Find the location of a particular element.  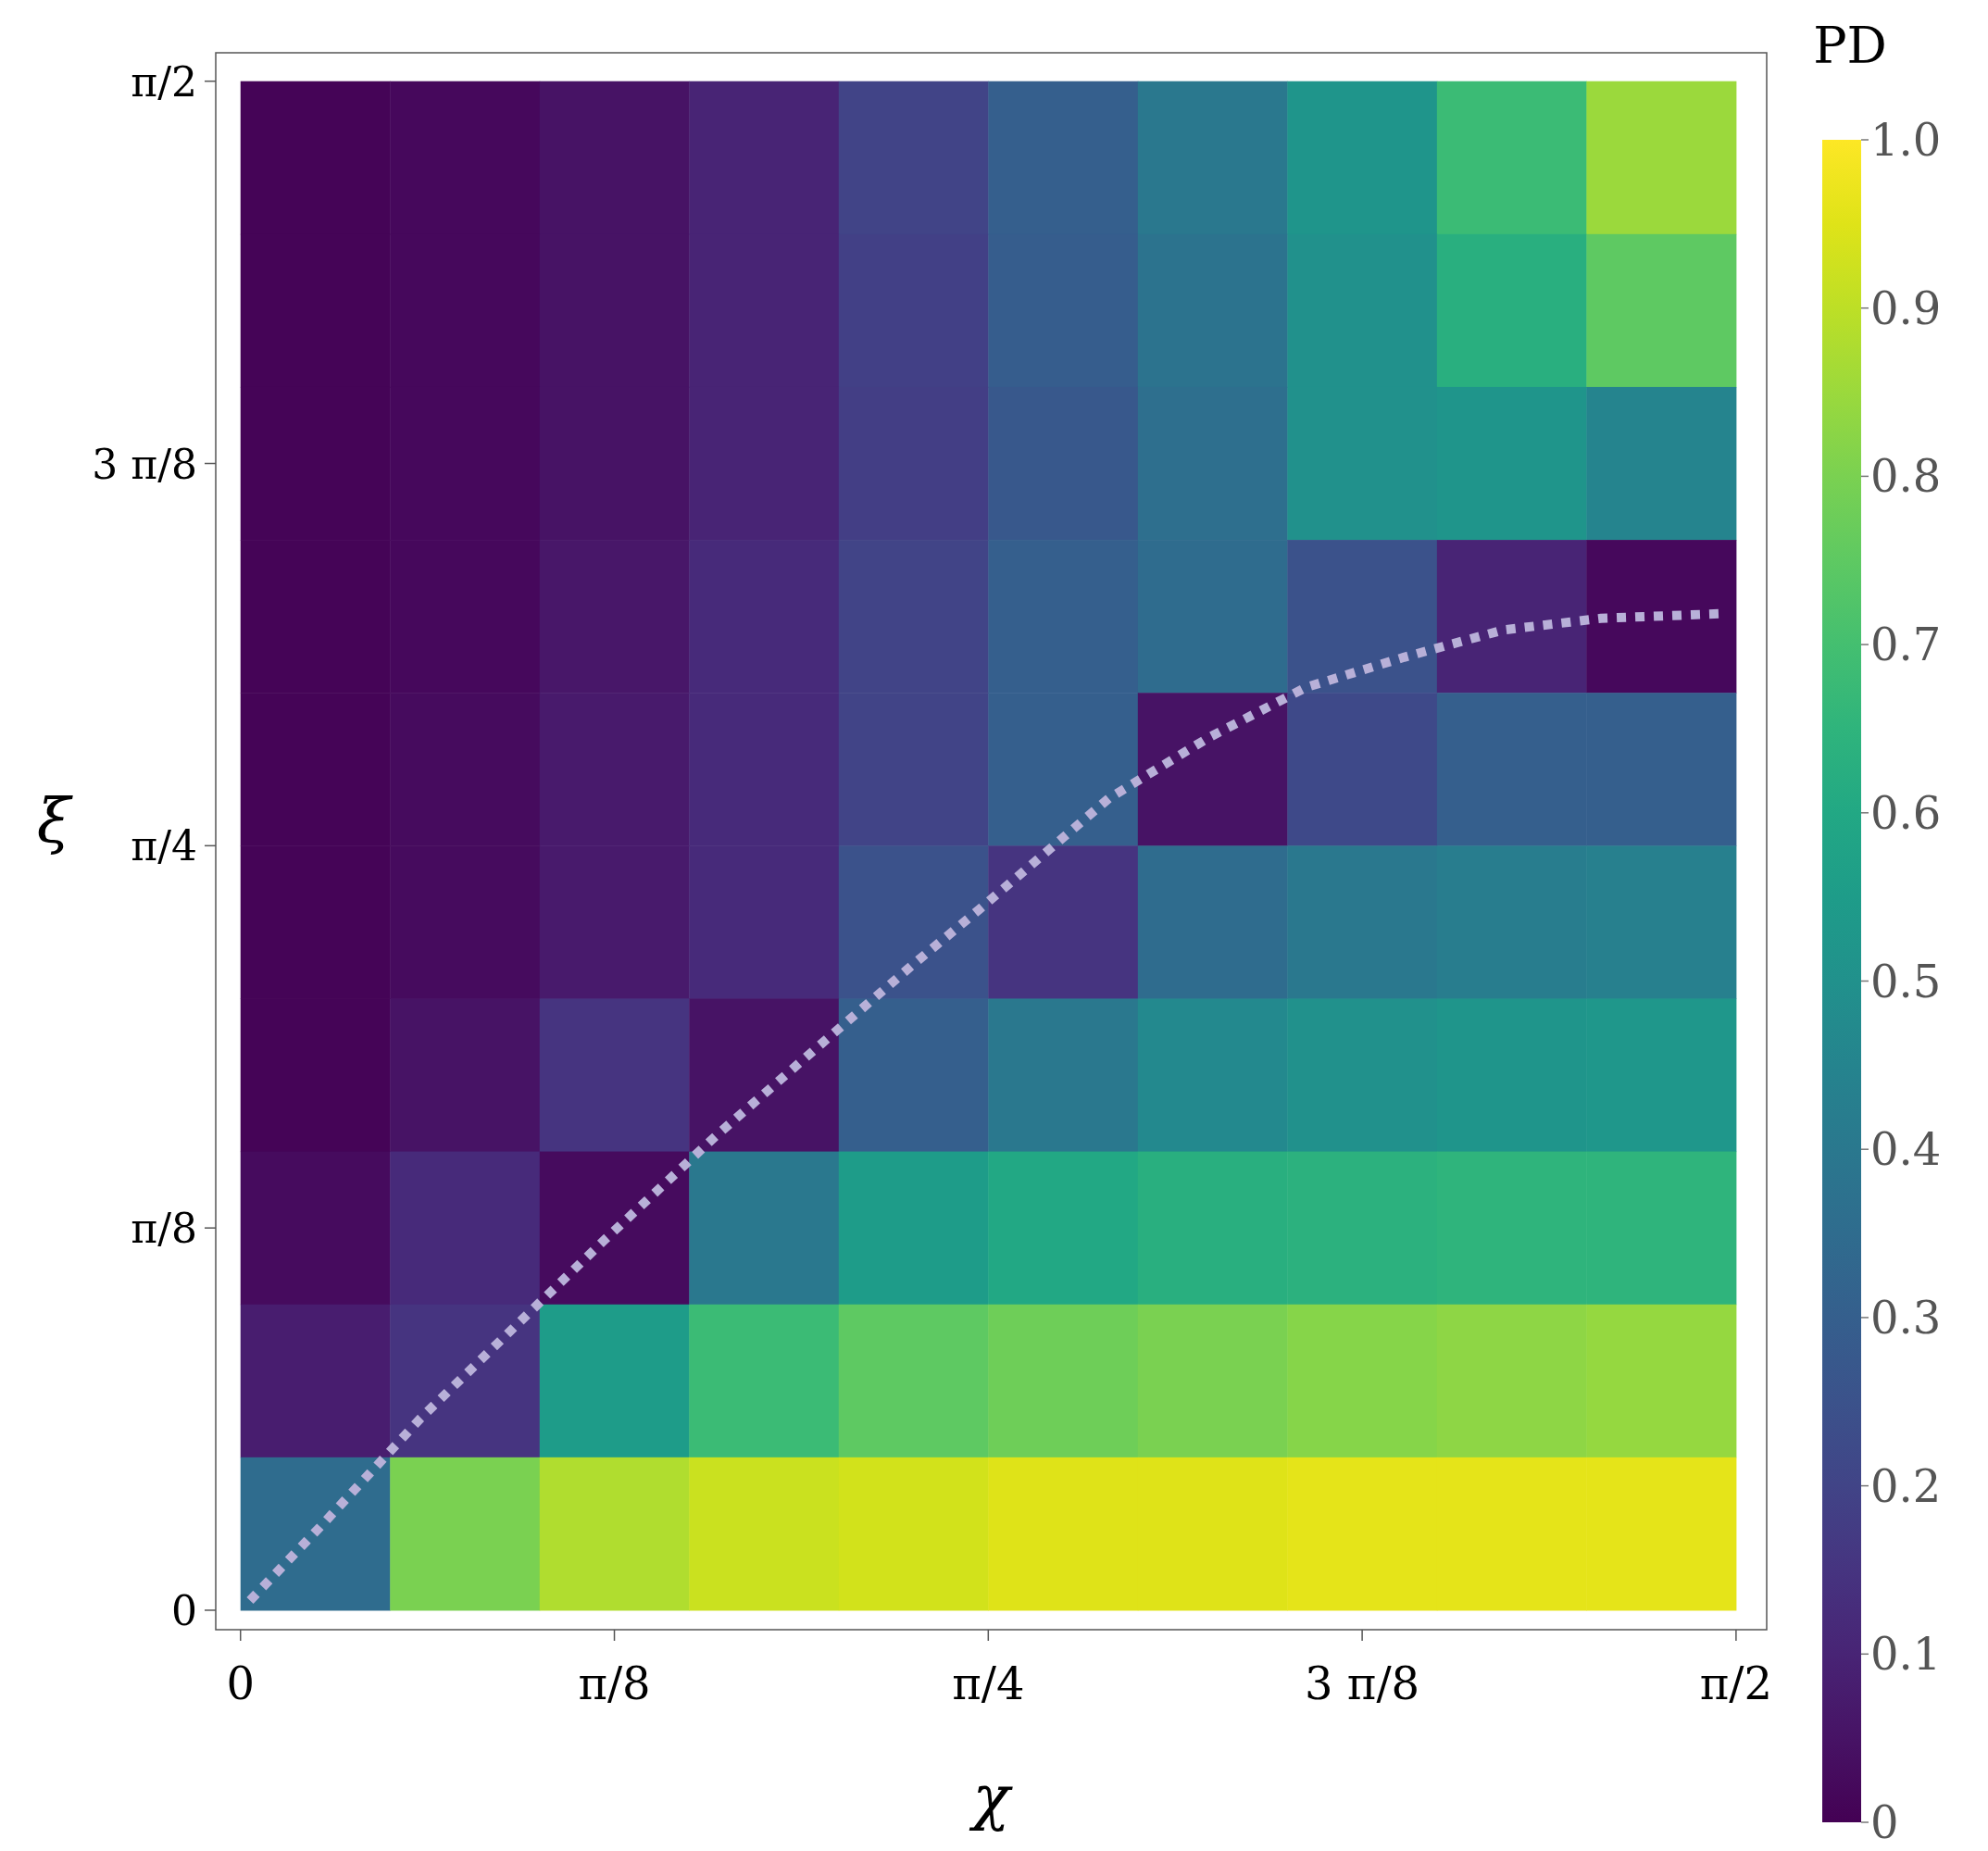

y-tick-label: π/8 is located at coordinates (164, 1229).